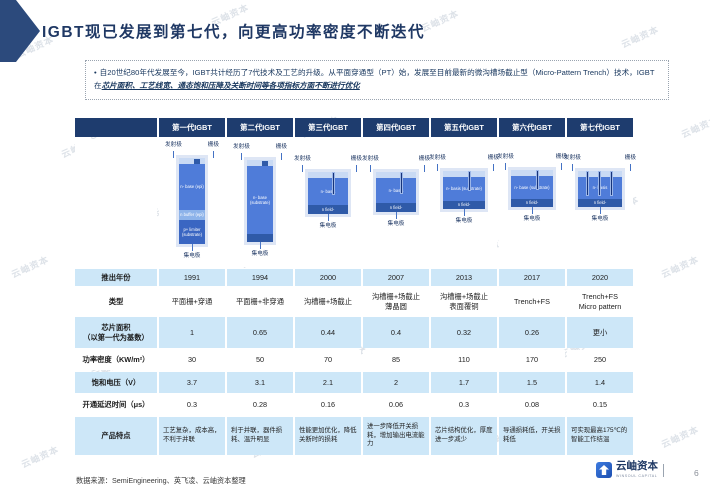  I want to click on table-cell: 0.65, so click(260, 332).